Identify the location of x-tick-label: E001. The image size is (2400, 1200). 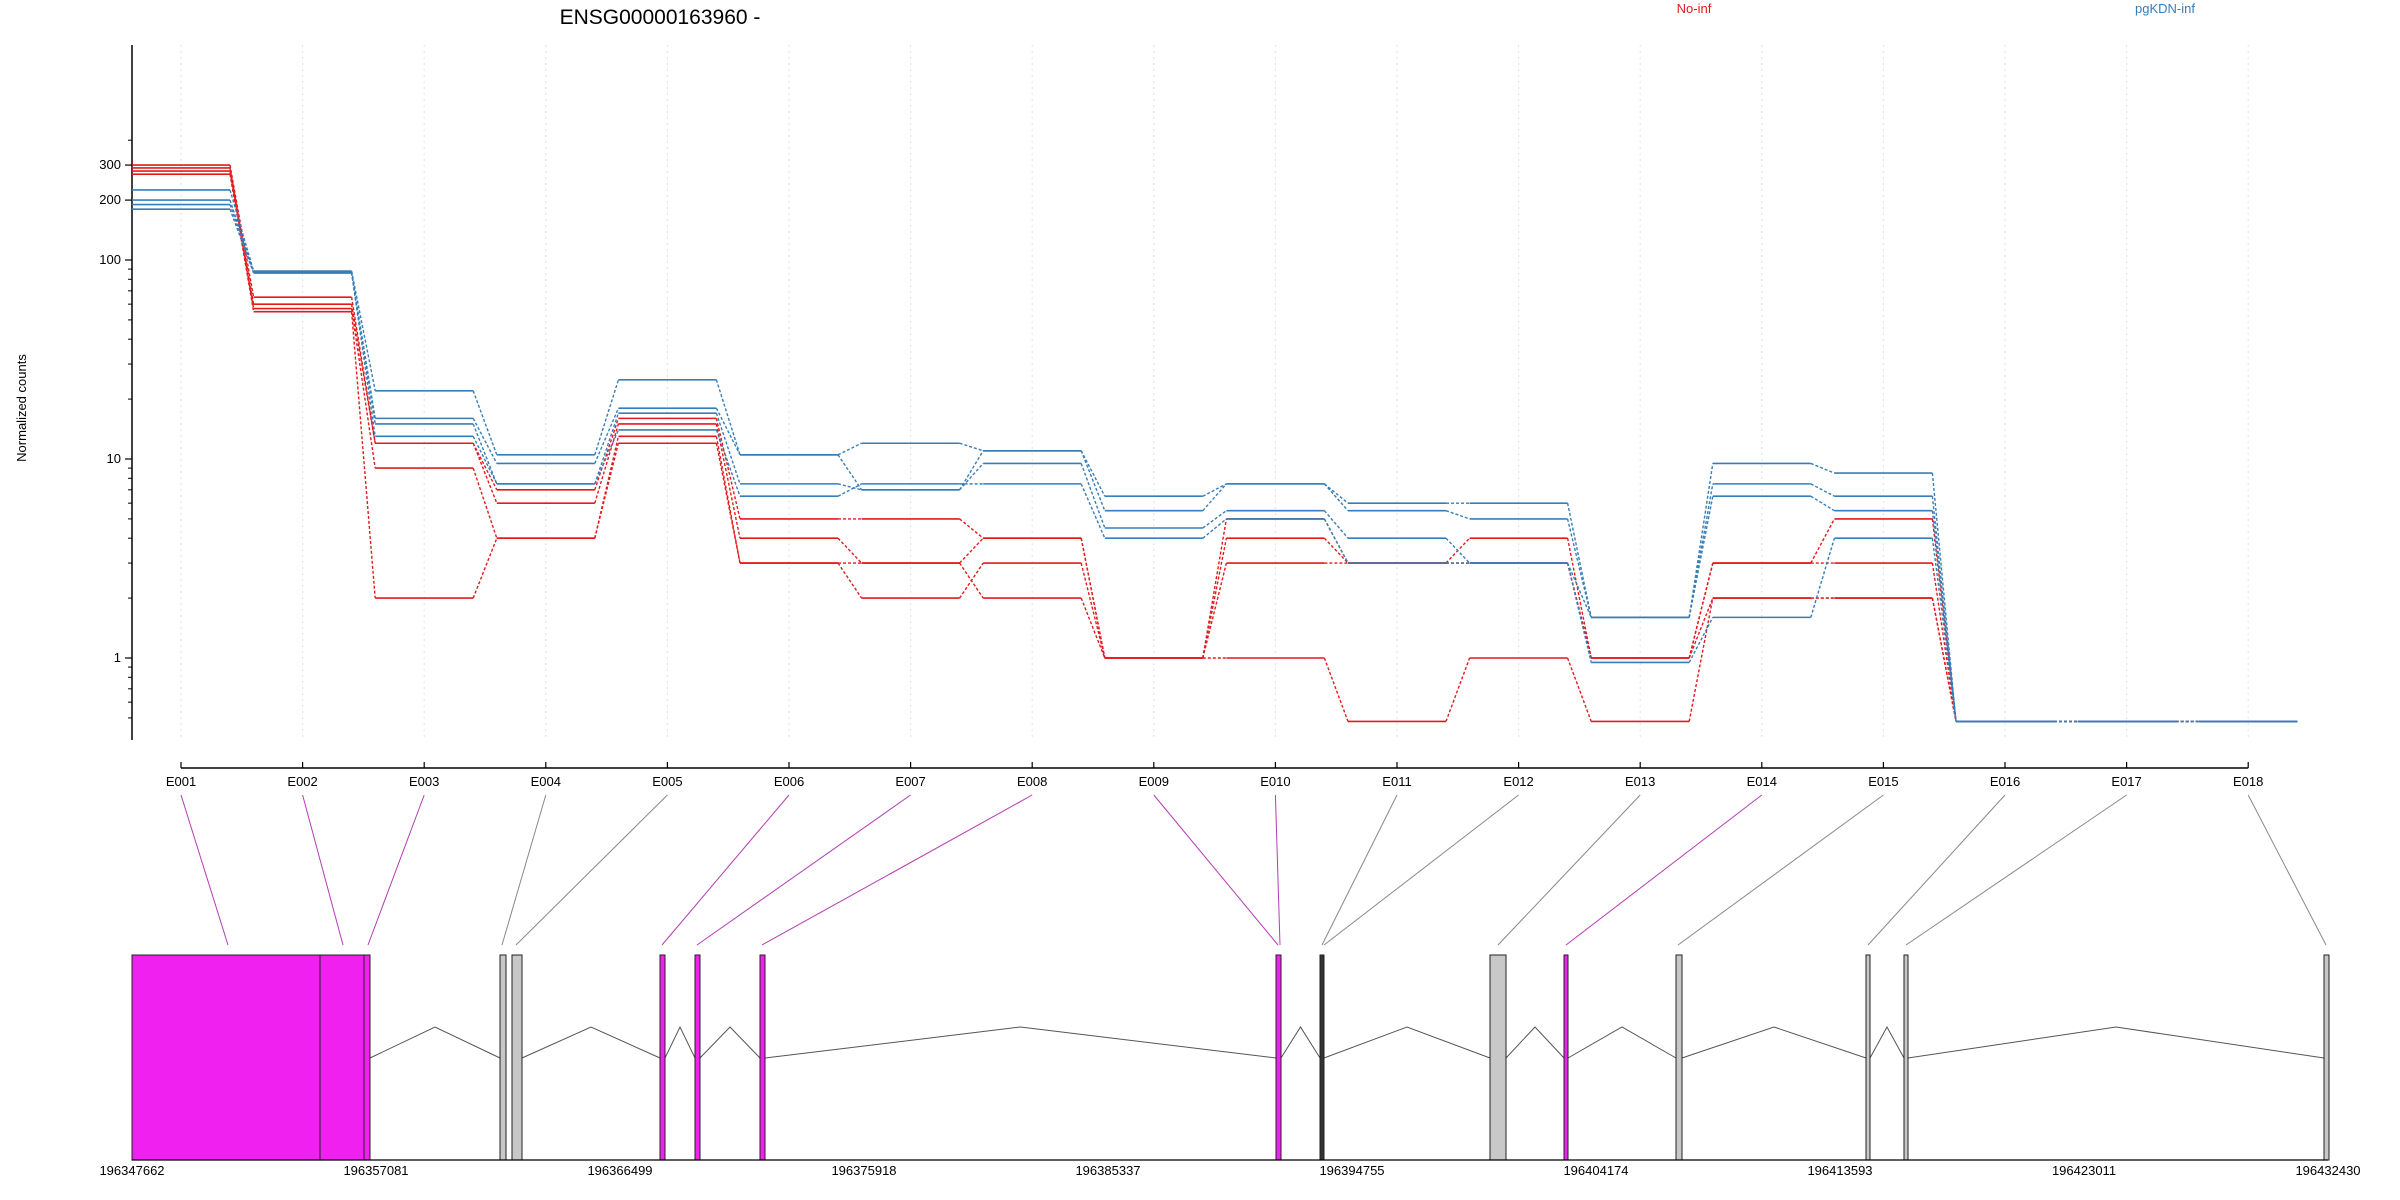
(181, 781).